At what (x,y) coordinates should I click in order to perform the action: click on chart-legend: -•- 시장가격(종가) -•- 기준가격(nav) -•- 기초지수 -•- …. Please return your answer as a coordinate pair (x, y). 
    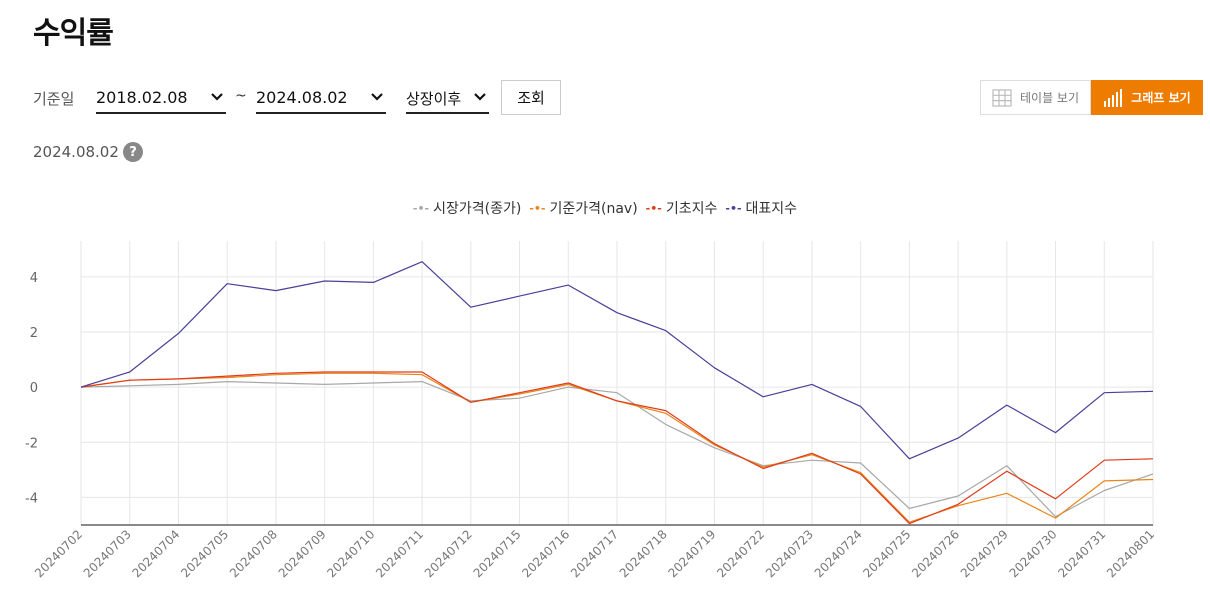
    Looking at the image, I should click on (605, 208).